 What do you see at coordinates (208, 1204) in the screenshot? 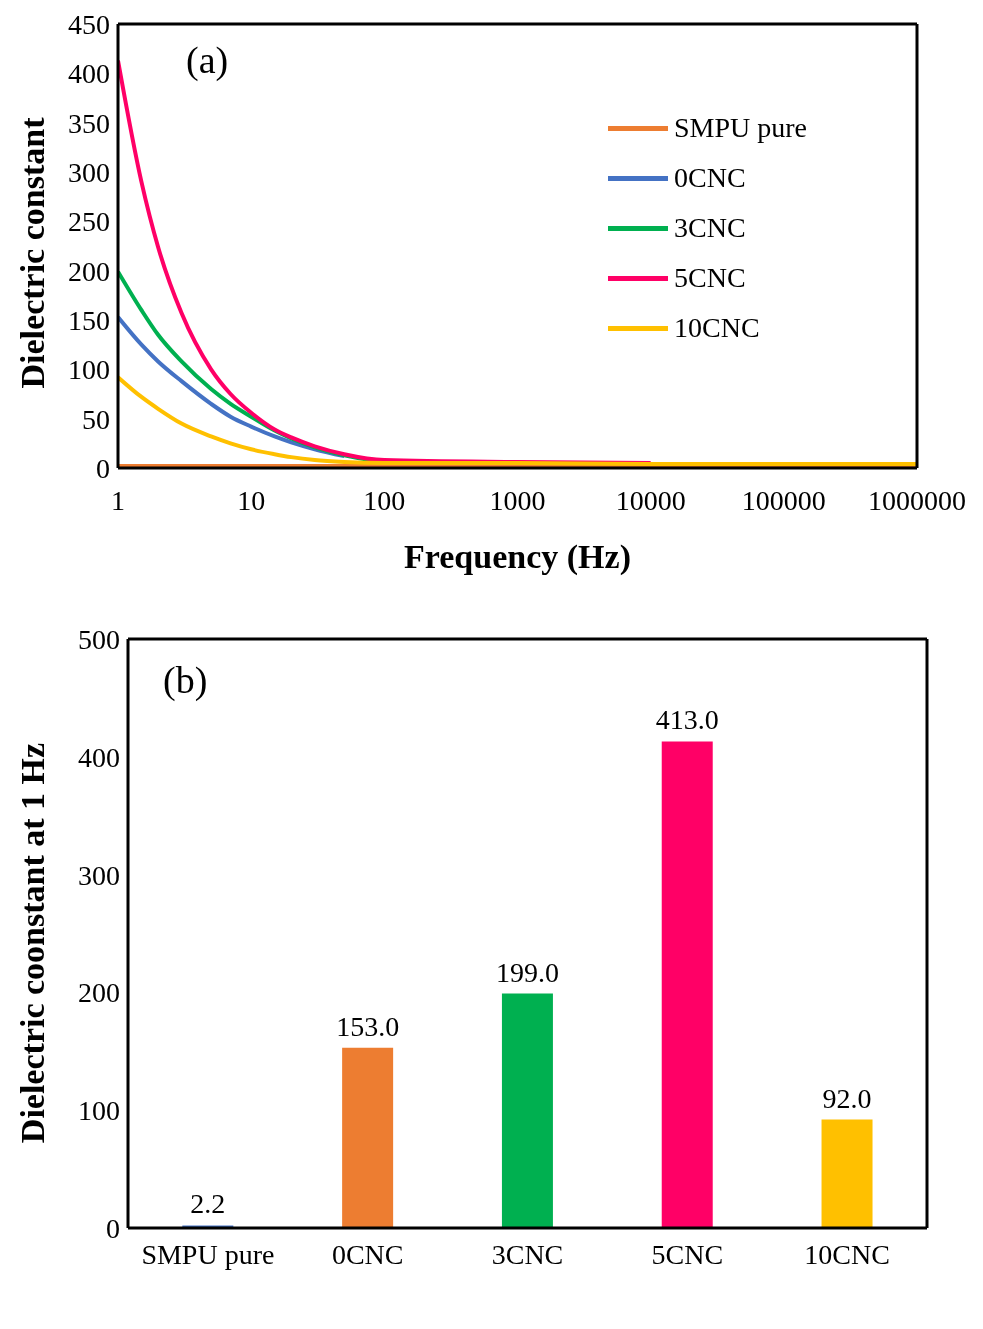
I see `data-label: 2.2` at bounding box center [208, 1204].